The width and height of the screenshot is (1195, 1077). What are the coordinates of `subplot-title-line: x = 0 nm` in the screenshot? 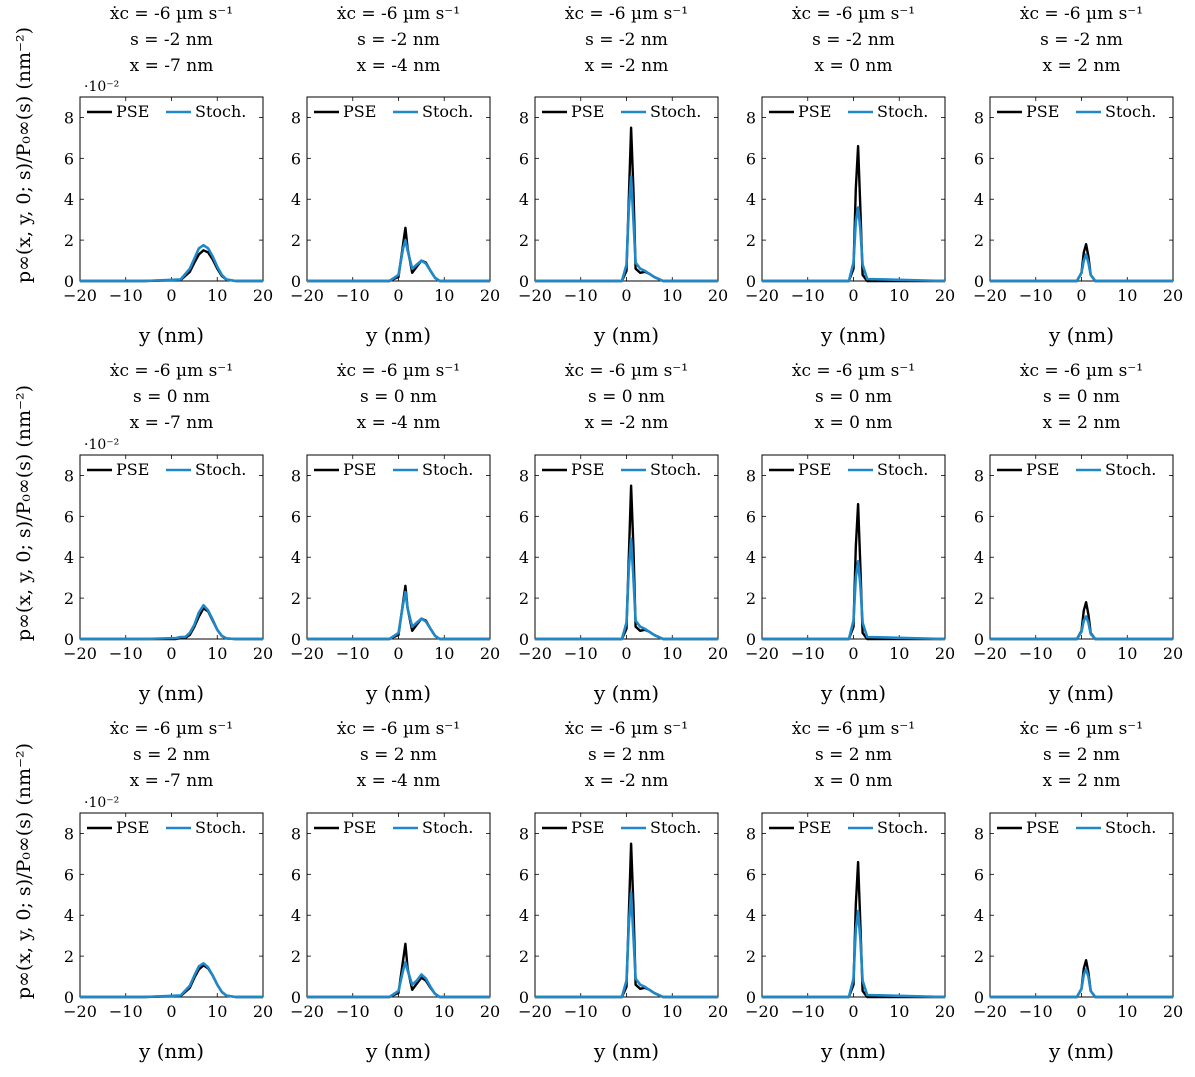 It's located at (854, 423).